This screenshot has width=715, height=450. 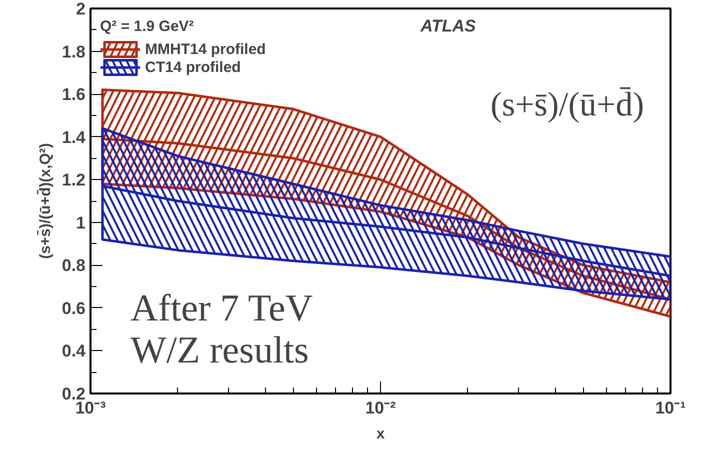 What do you see at coordinates (222, 330) in the screenshot?
I see `annotation: After 7 TeV W/Z results` at bounding box center [222, 330].